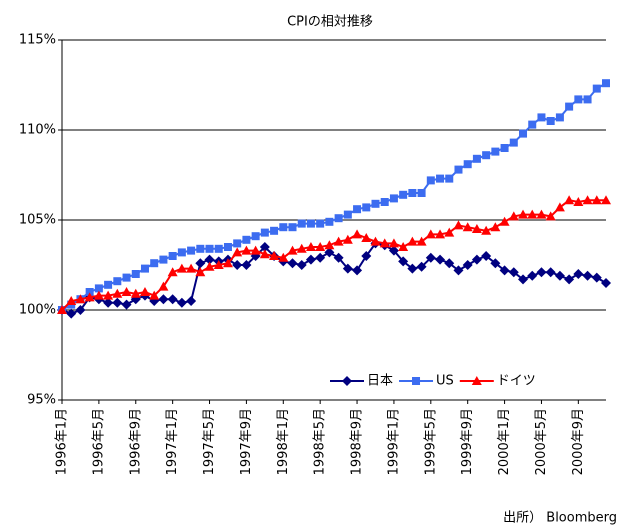 The width and height of the screenshot is (621, 528). Describe the element at coordinates (37, 310) in the screenshot. I see `y-tick-label: 100%` at that location.